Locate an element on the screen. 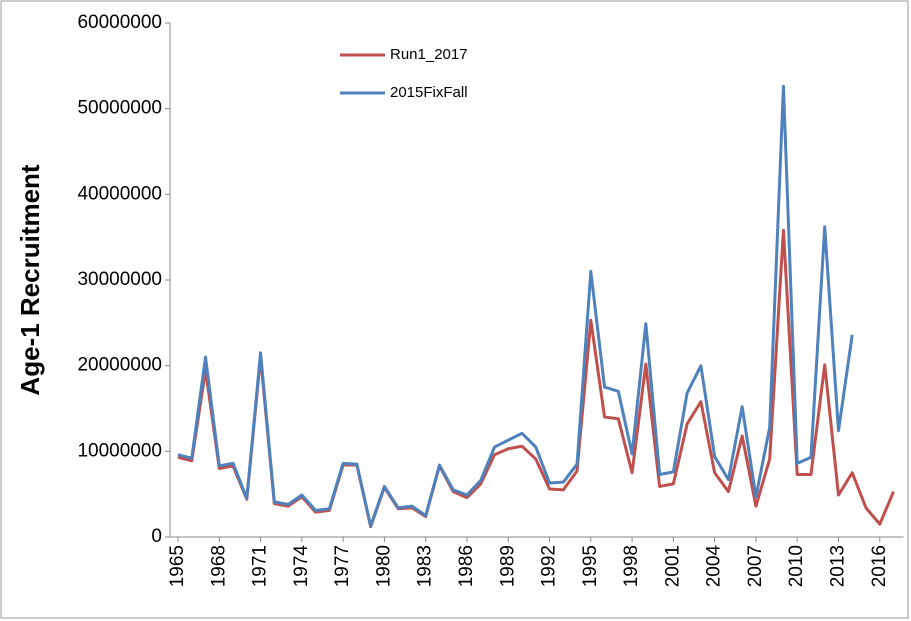  x-tick-label: 1977 is located at coordinates (342, 566).